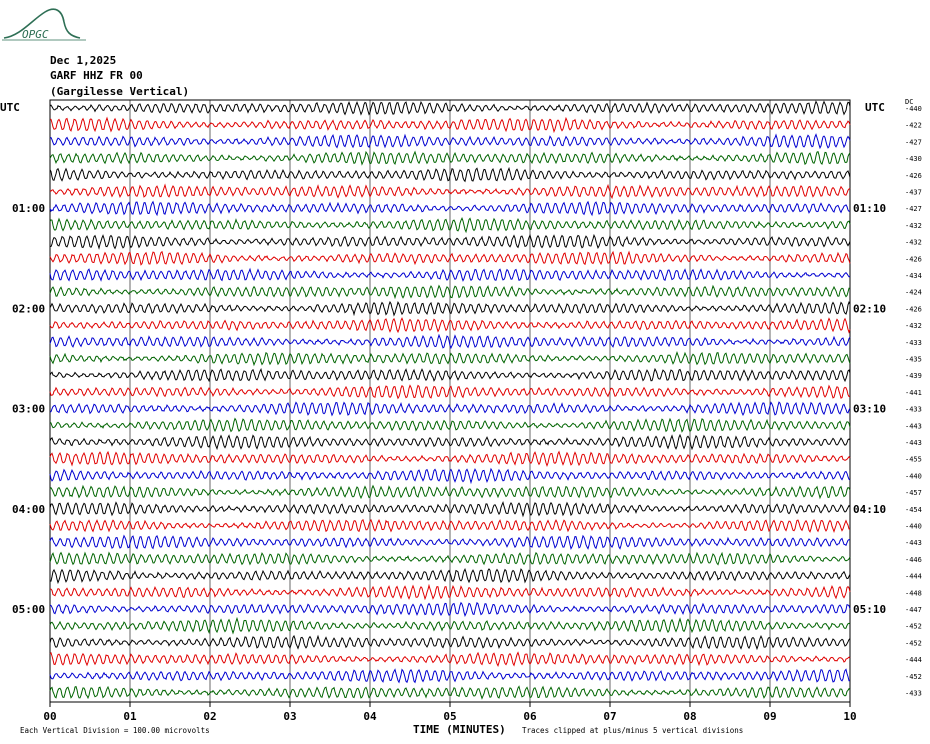 The height and width of the screenshot is (744, 930). I want to click on dc-offset-label: -422, so click(913, 126).